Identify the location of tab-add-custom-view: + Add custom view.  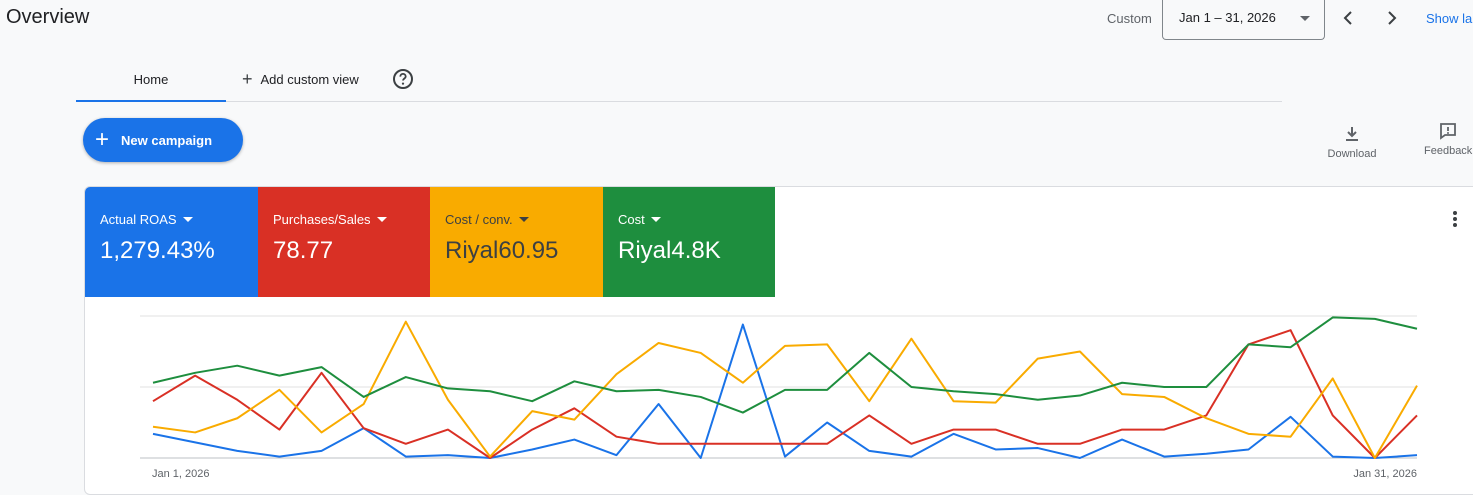
(300, 79).